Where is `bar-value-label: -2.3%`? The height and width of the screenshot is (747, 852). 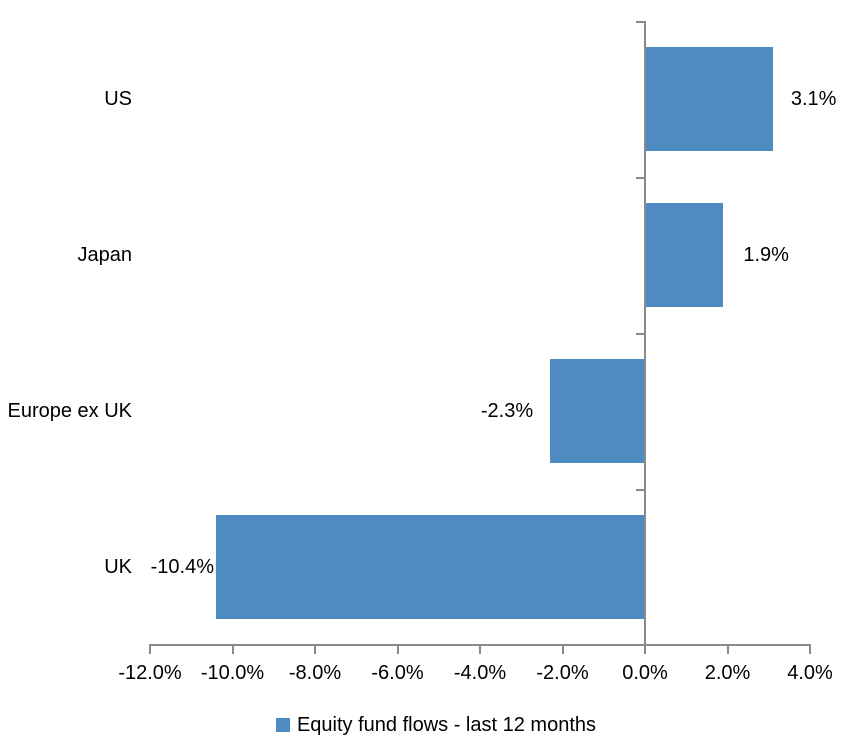
bar-value-label: -2.3% is located at coordinates (507, 411).